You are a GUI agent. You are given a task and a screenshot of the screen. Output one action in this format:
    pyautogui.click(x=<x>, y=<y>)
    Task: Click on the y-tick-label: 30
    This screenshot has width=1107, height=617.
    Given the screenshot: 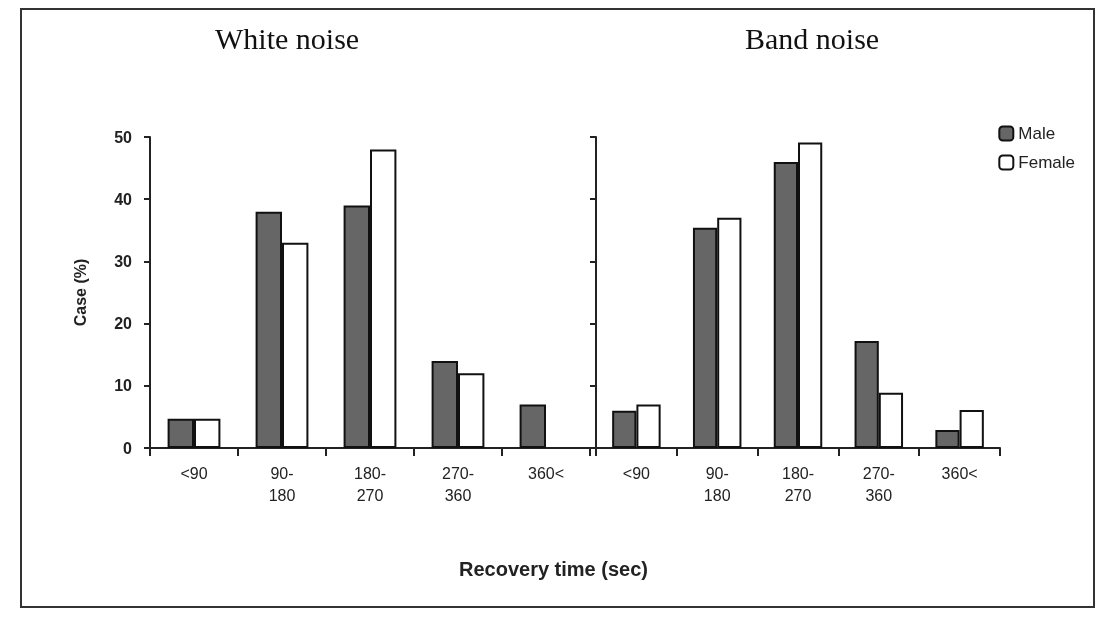 What is the action you would take?
    pyautogui.click(x=123, y=261)
    